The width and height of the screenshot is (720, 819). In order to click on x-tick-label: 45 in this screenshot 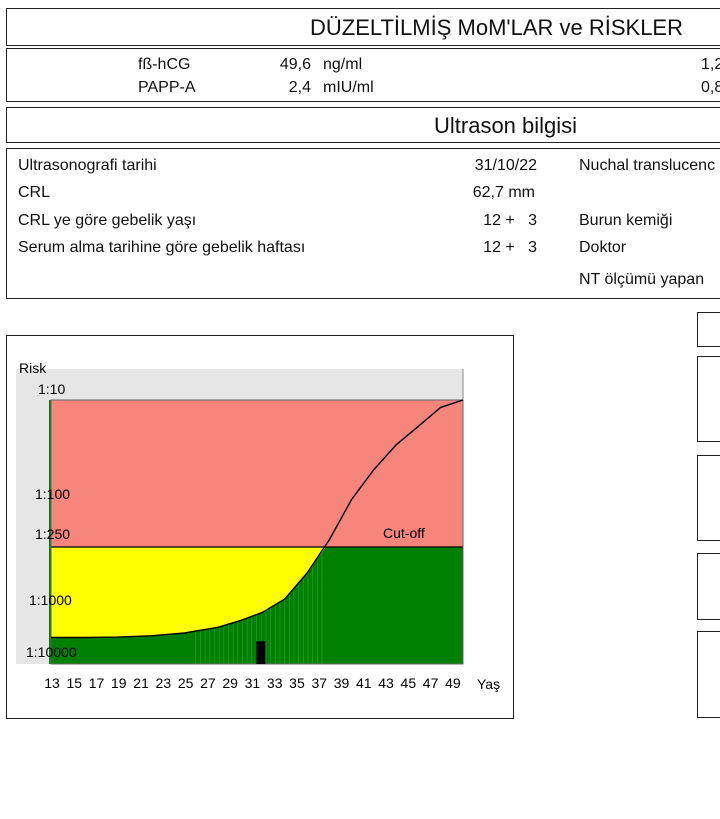, I will do `click(409, 683)`.